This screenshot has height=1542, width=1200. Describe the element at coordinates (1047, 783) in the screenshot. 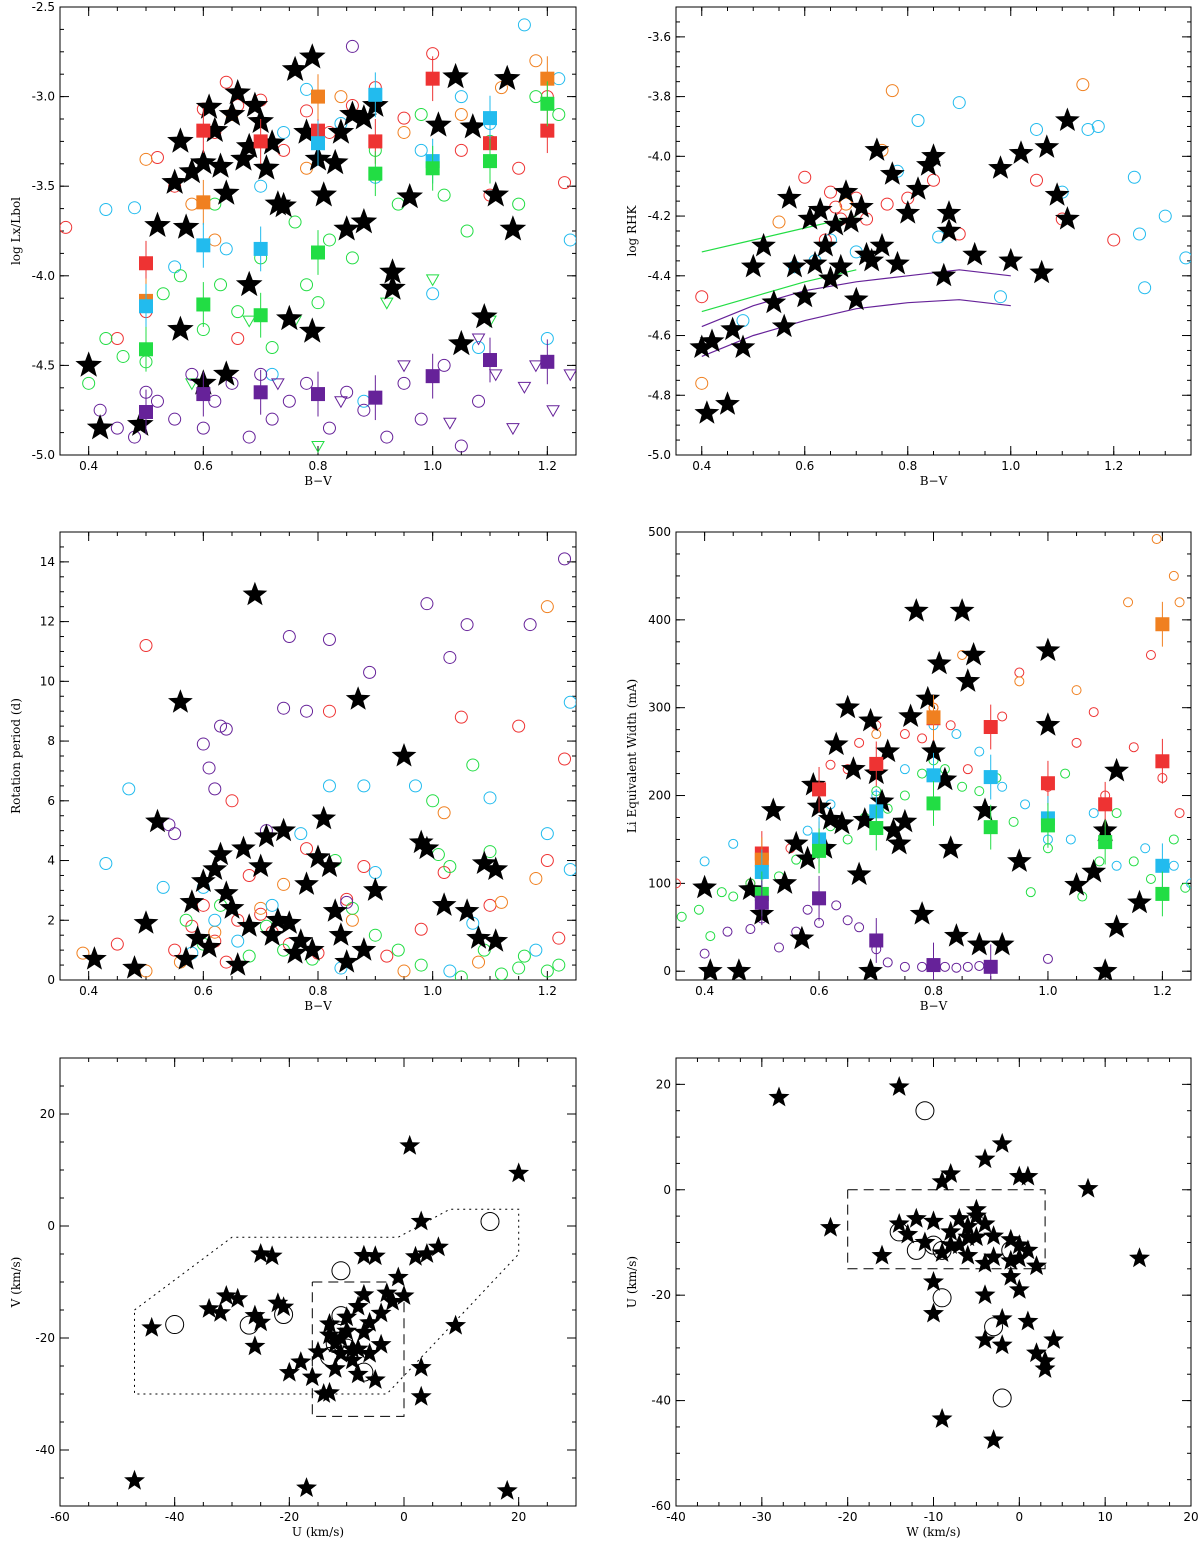

I see `red-binned-square` at that location.